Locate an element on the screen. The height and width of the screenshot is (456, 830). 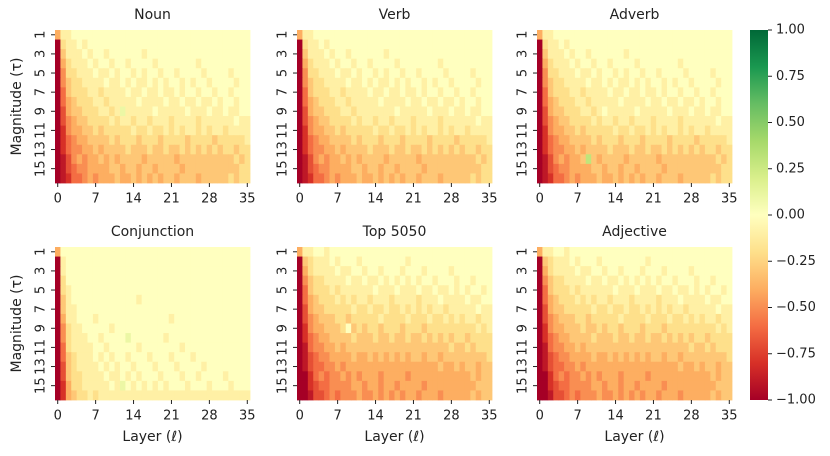
y-tick-label: 7 is located at coordinates (523, 309).